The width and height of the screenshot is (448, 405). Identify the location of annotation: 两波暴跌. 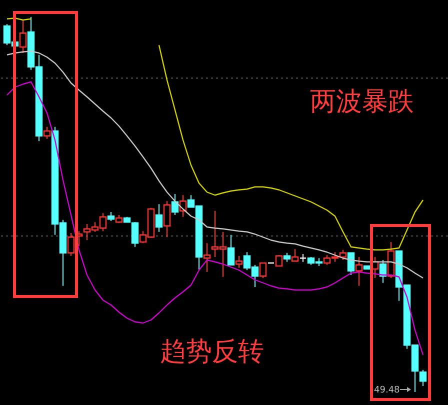
(362, 102).